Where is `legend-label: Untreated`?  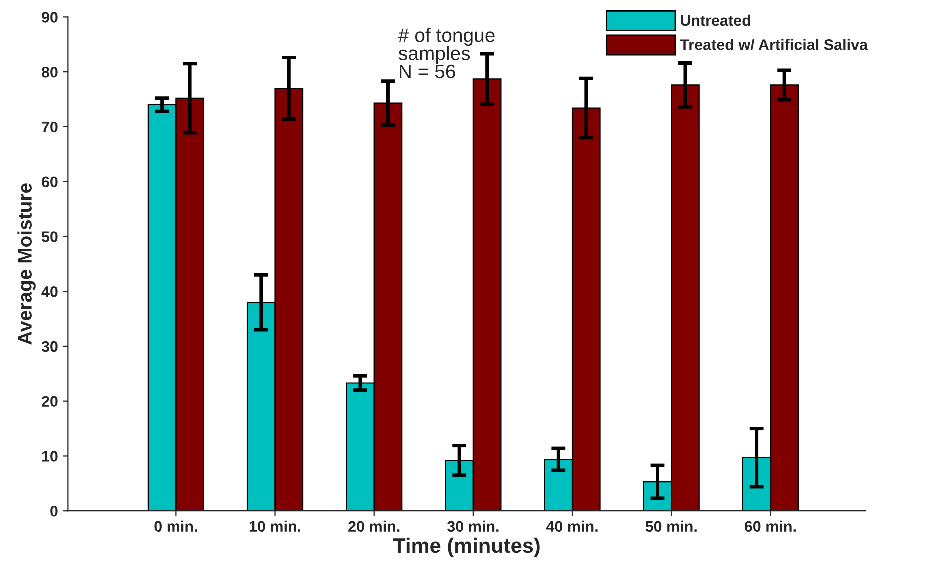
legend-label: Untreated is located at coordinates (715, 20).